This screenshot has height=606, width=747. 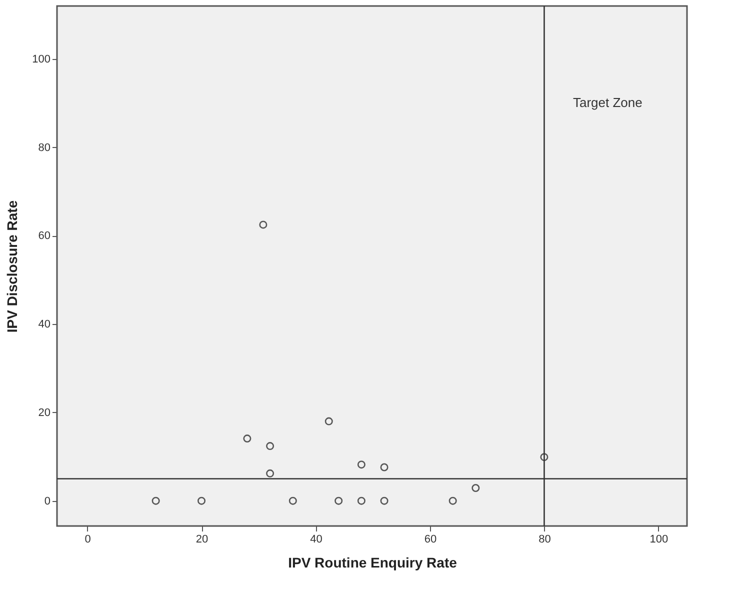 I want to click on x-tick-label: 40, so click(x=316, y=540).